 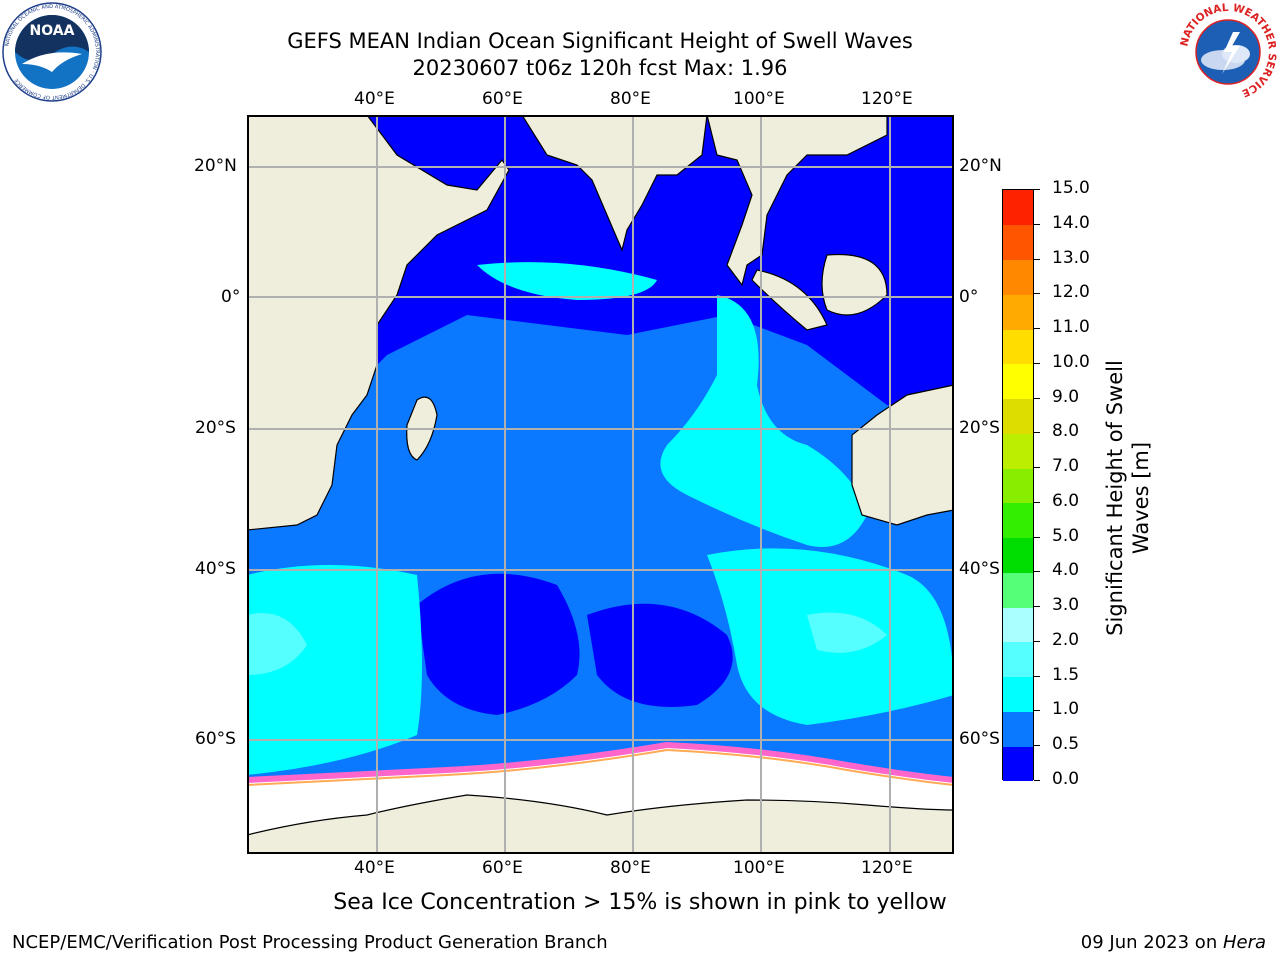 What do you see at coordinates (502, 99) in the screenshot?
I see `lon-label-top-60e: 60°E` at bounding box center [502, 99].